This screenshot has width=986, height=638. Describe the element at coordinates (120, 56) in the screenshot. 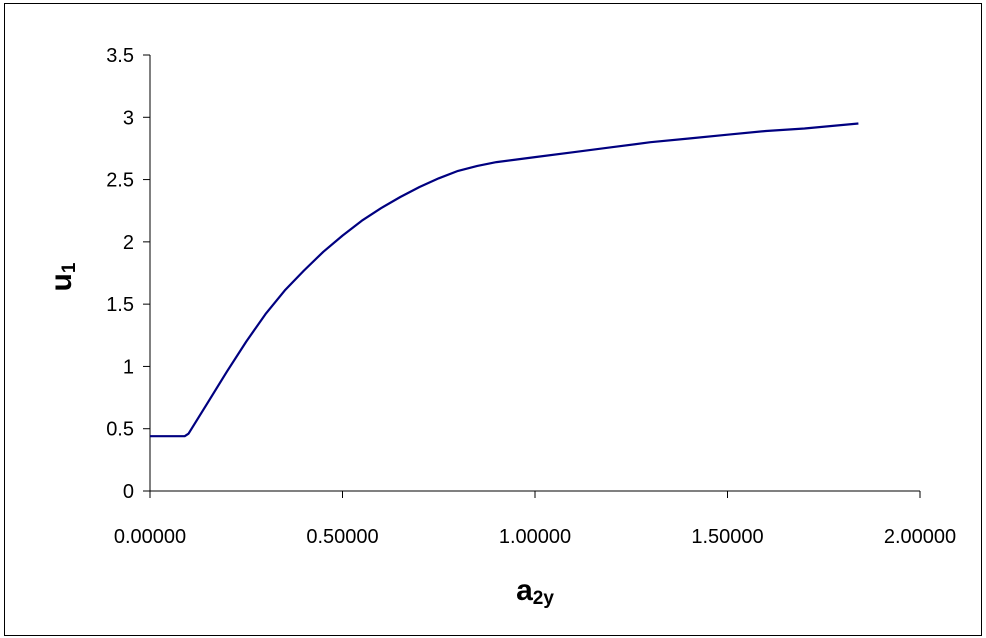

I see `y-tick-label: 3.5` at that location.